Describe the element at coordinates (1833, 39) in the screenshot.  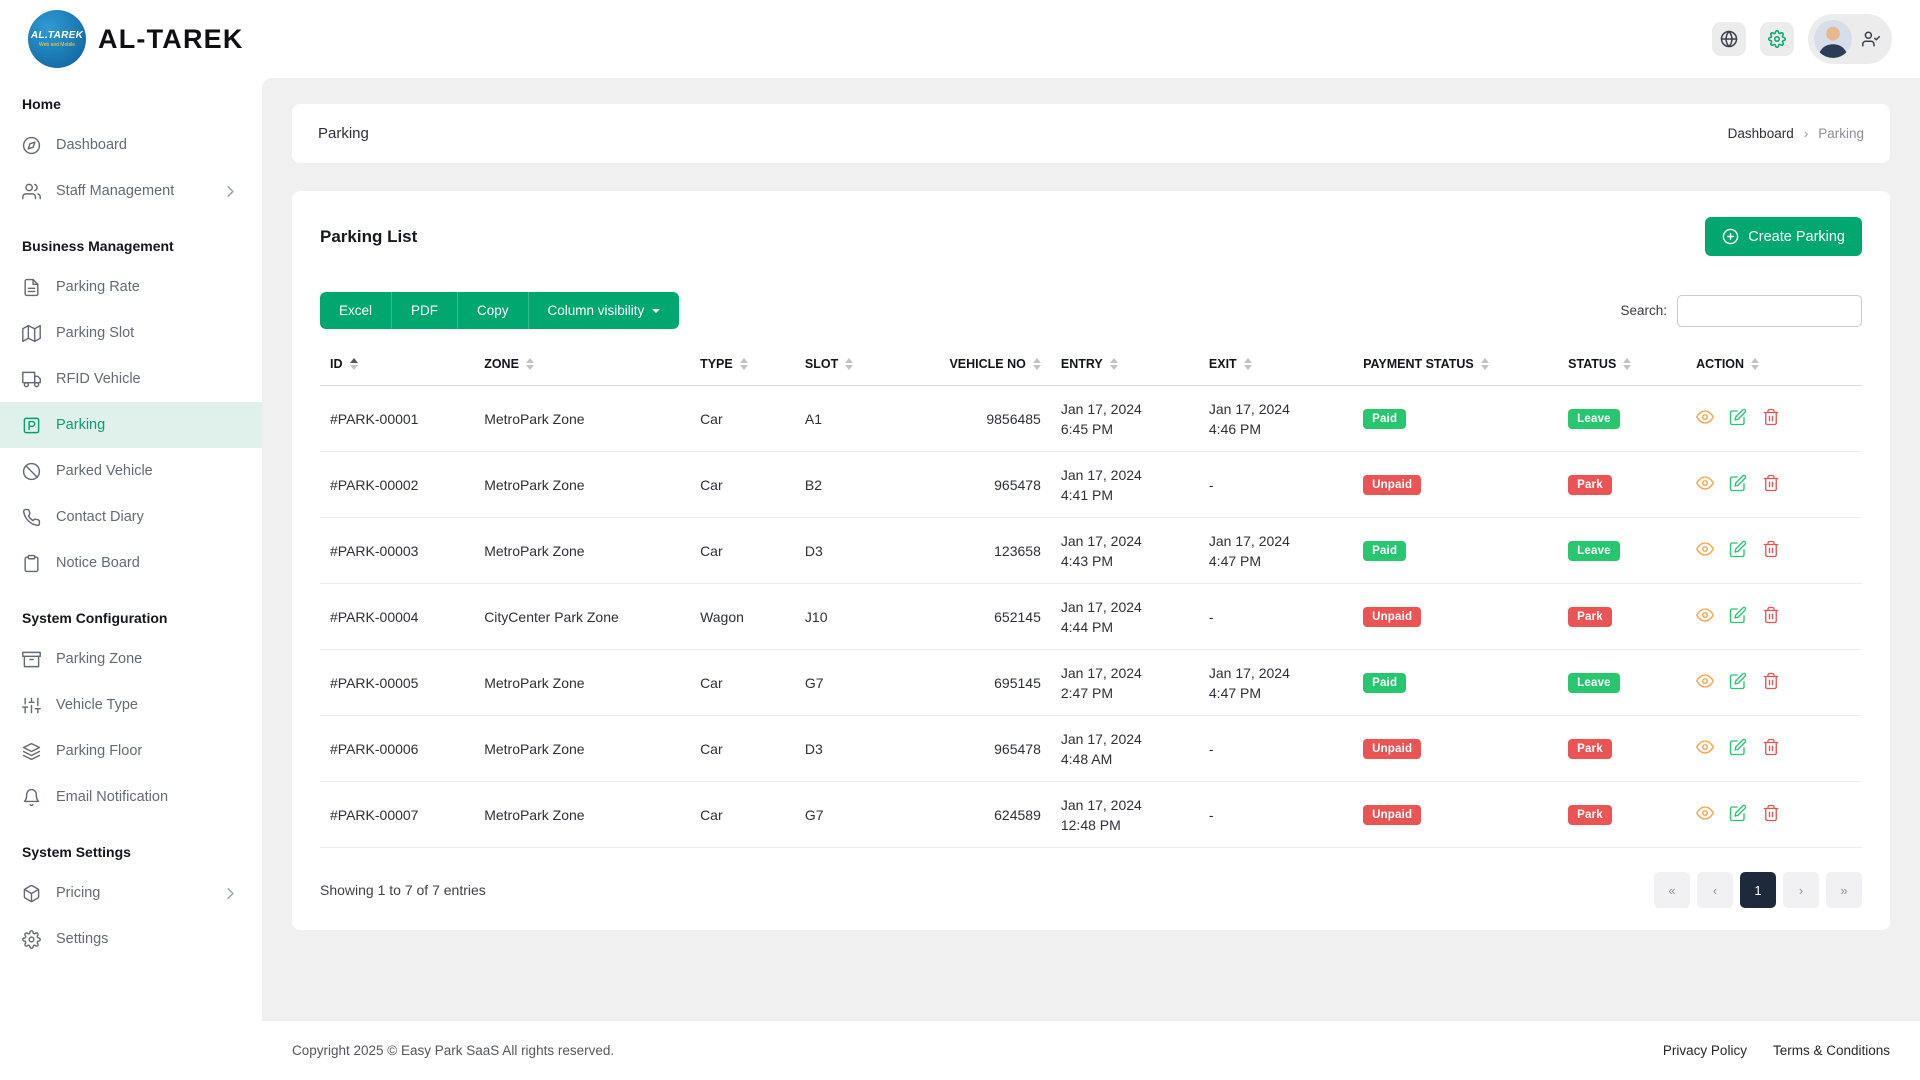
I see `avatar` at that location.